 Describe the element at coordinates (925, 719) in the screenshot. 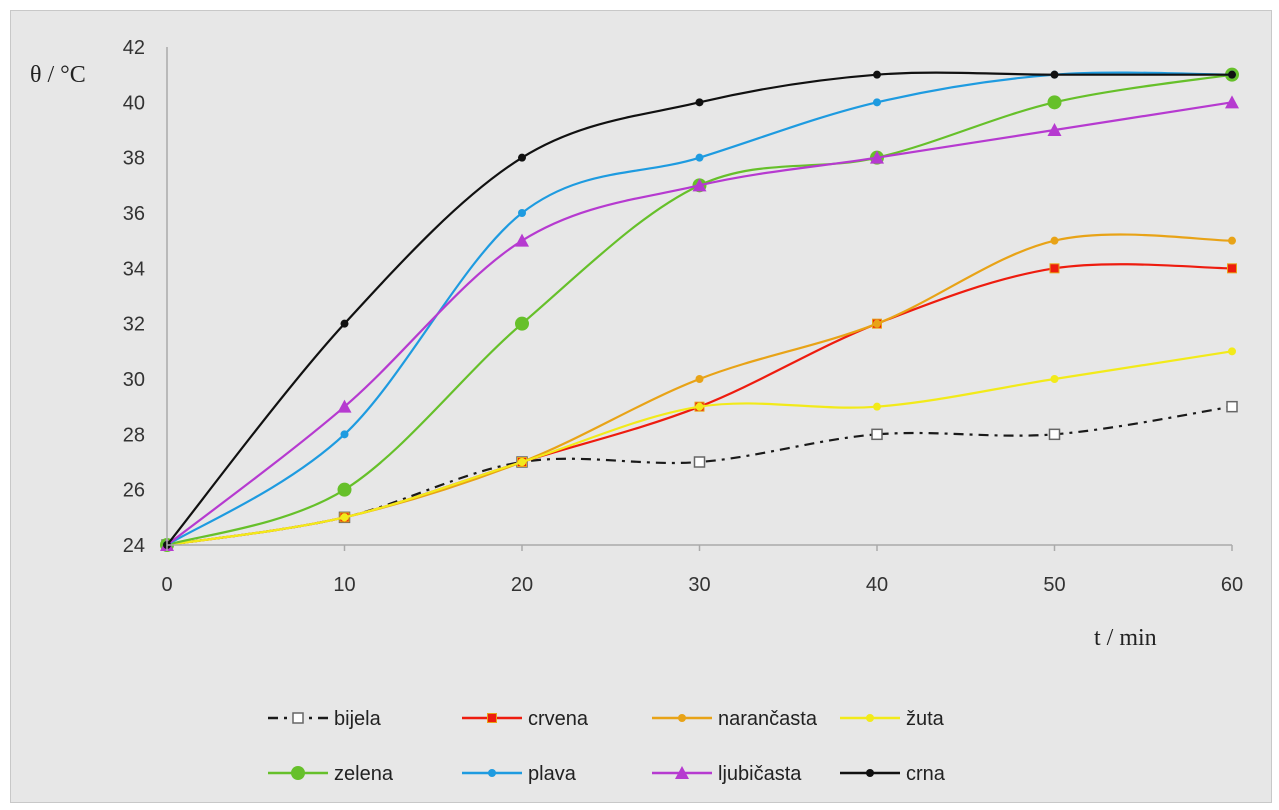

I see `legend-label-žuta: žuta` at that location.